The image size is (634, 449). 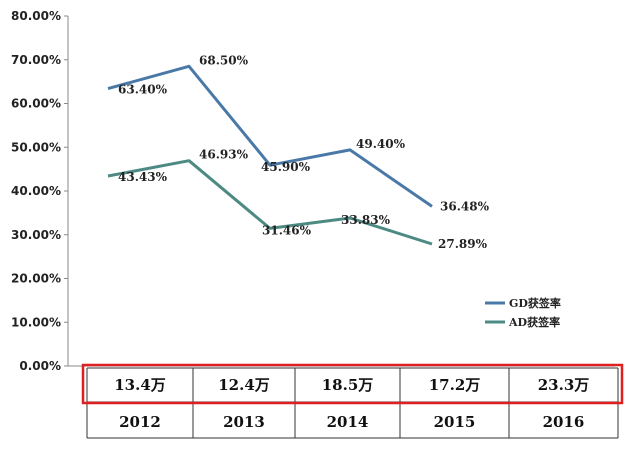 I want to click on data-label: 49.40%, so click(x=381, y=144).